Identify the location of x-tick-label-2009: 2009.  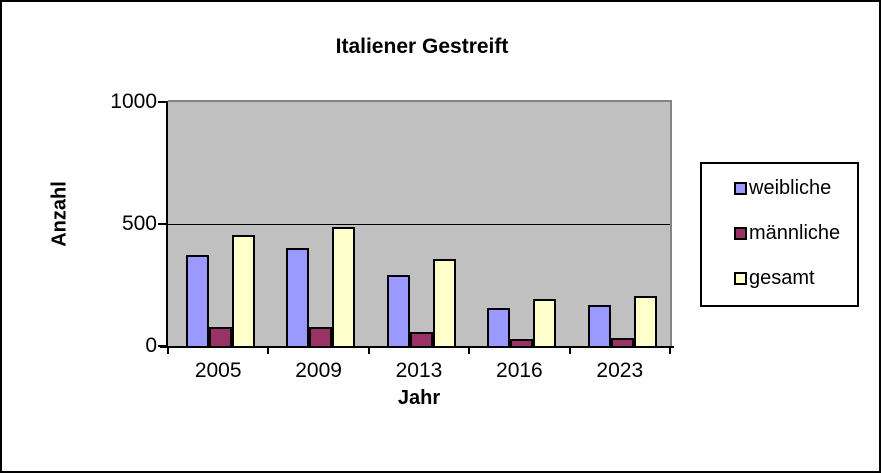
(318, 370).